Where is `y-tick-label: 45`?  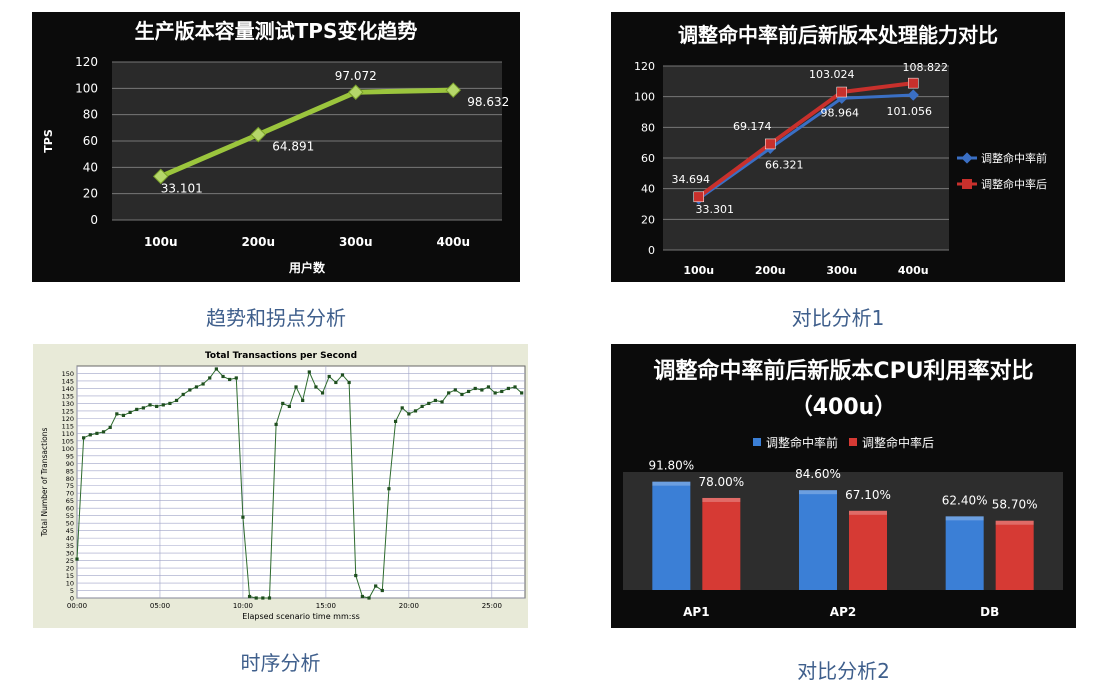
y-tick-label: 45 is located at coordinates (70, 531).